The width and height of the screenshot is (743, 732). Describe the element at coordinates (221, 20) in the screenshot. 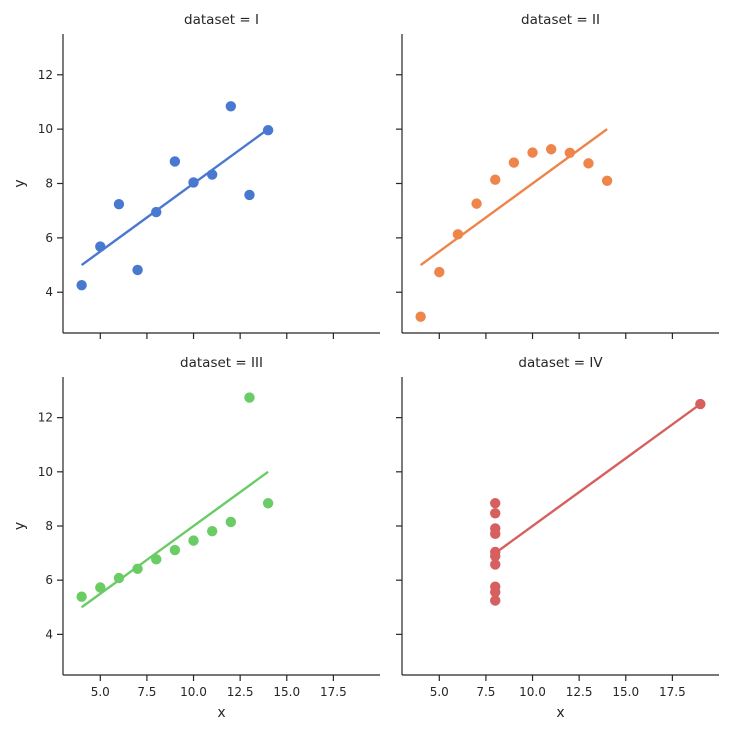

I see `panel-title: dataset = I` at that location.